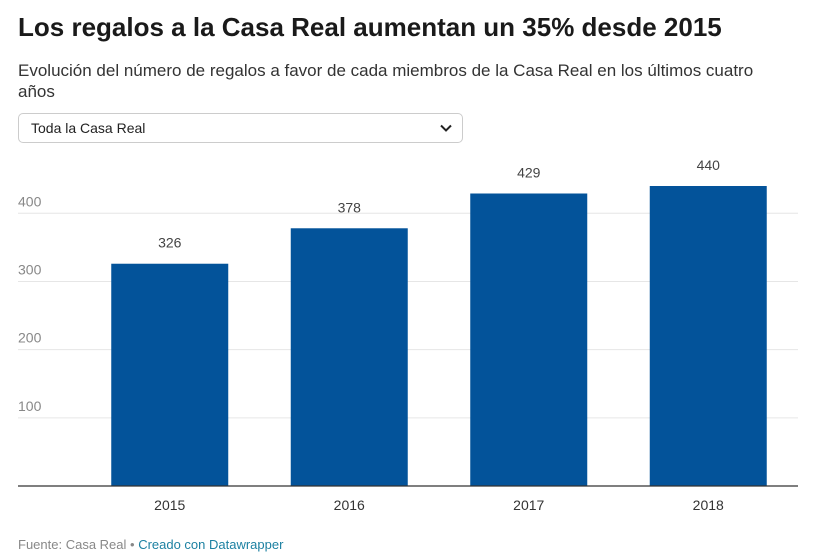 This screenshot has width=814, height=559. What do you see at coordinates (446, 128) in the screenshot?
I see `chevron-down-icon` at bounding box center [446, 128].